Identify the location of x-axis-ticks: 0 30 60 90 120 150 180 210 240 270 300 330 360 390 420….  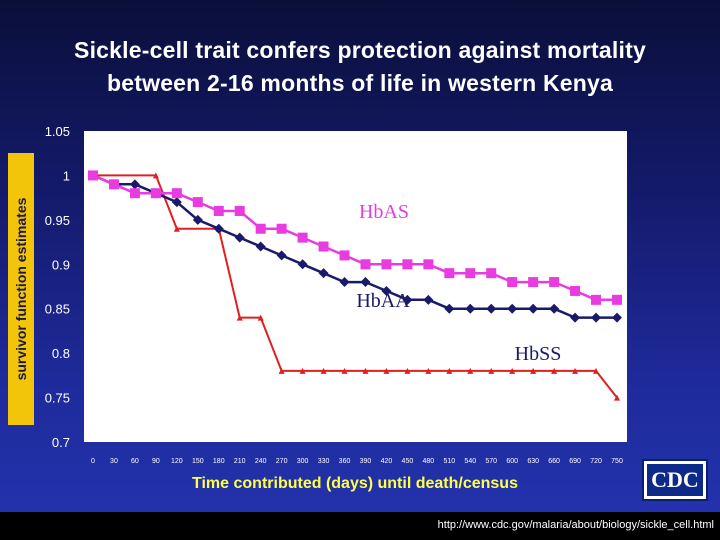
(357, 461).